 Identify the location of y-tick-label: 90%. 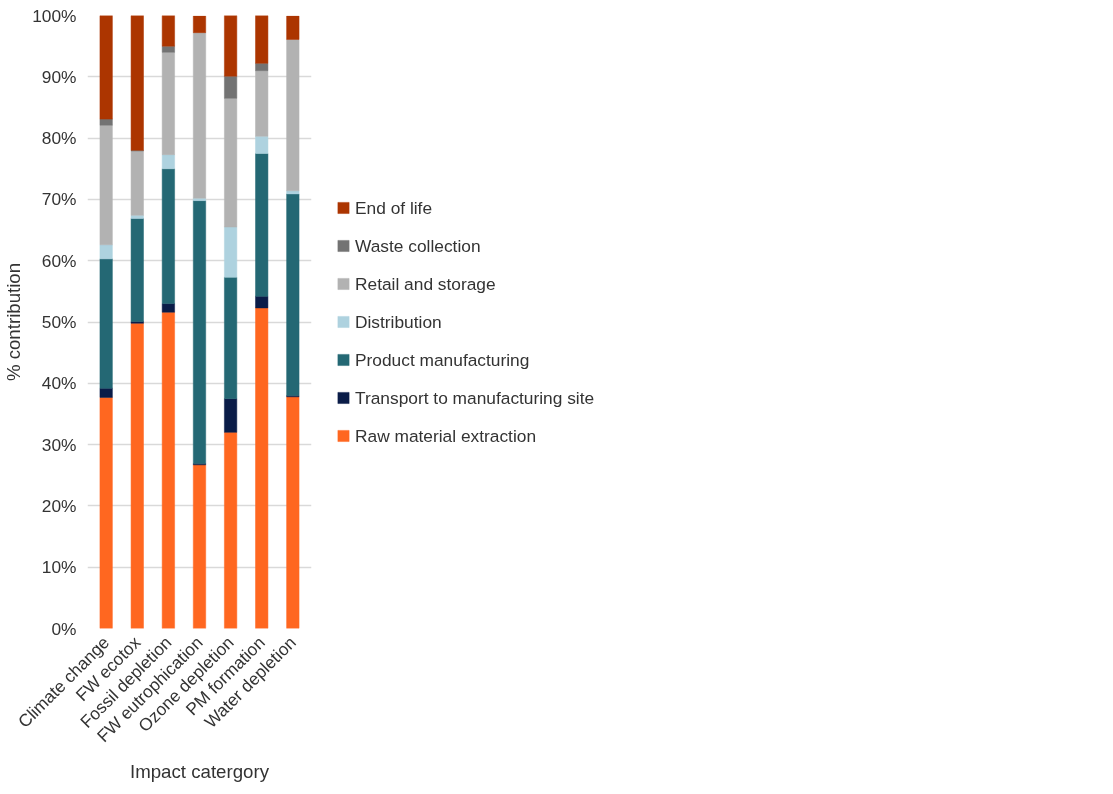
(59, 76).